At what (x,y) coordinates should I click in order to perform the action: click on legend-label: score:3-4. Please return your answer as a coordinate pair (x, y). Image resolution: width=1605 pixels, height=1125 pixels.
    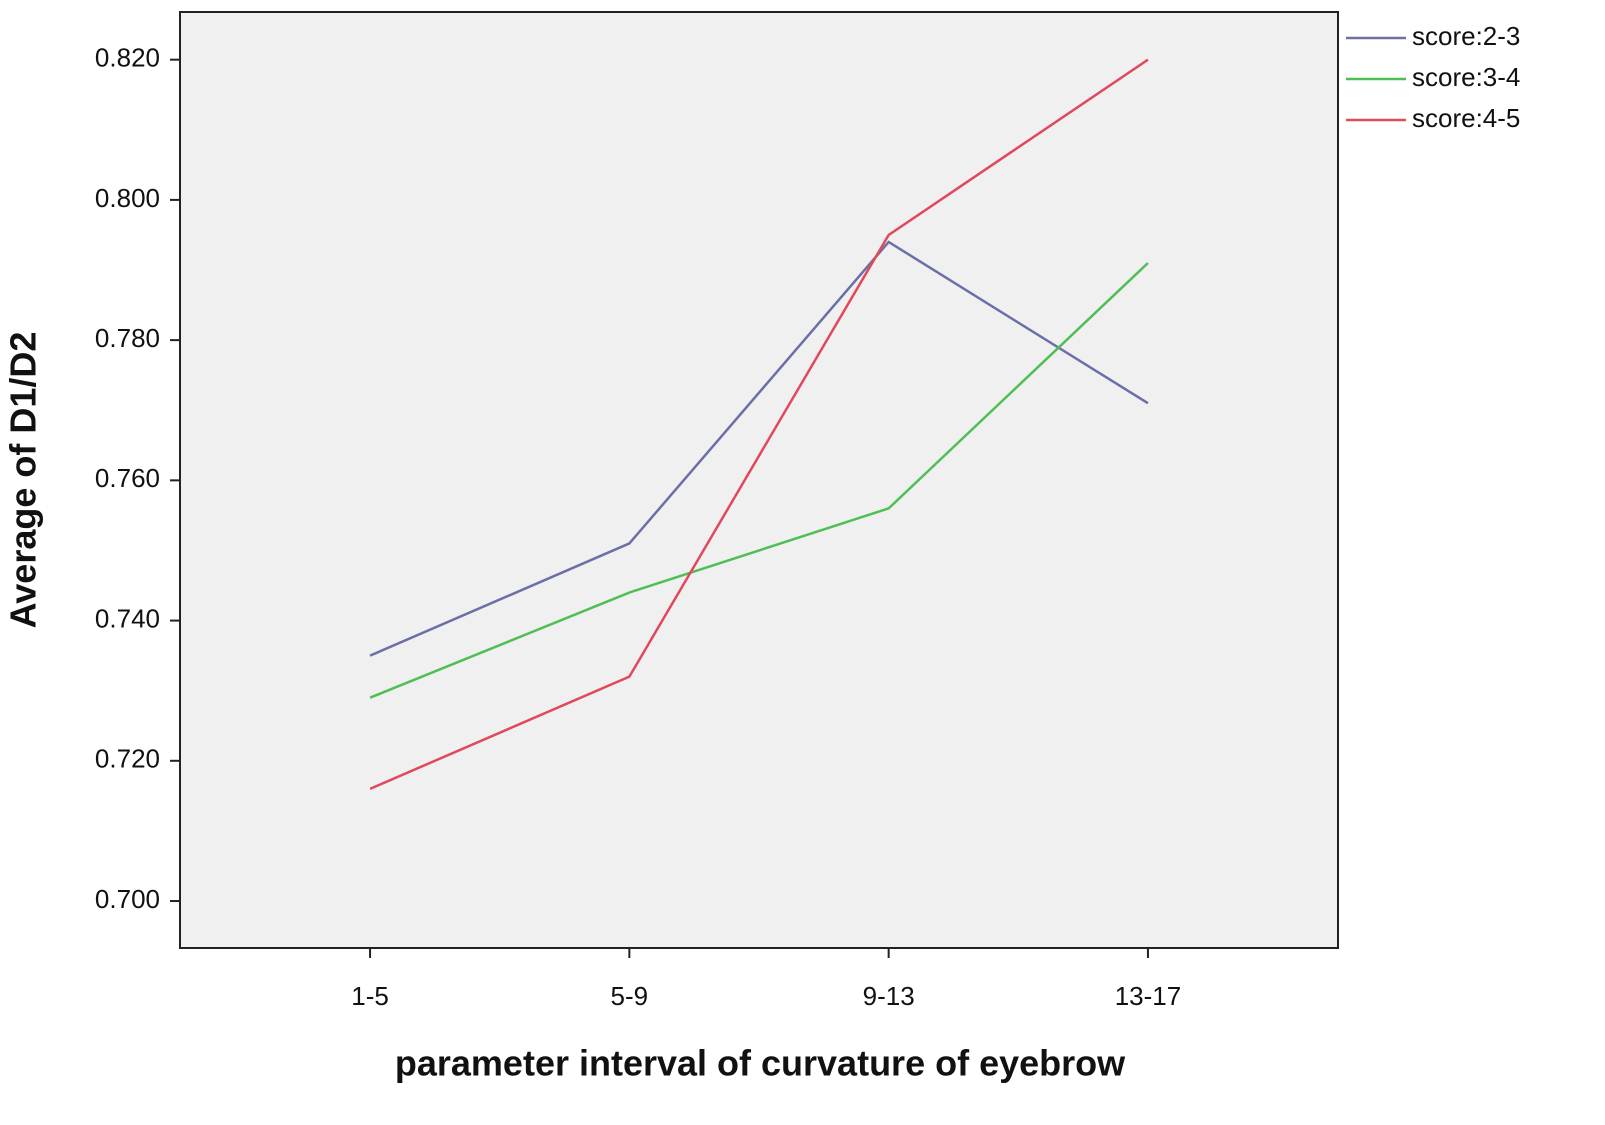
    Looking at the image, I should click on (1466, 77).